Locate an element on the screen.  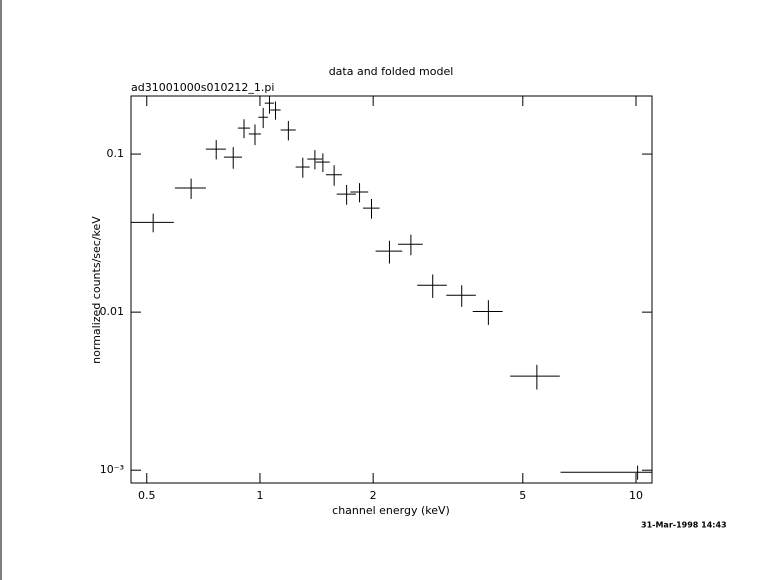
x-tick-label: 0.5 is located at coordinates (147, 495).